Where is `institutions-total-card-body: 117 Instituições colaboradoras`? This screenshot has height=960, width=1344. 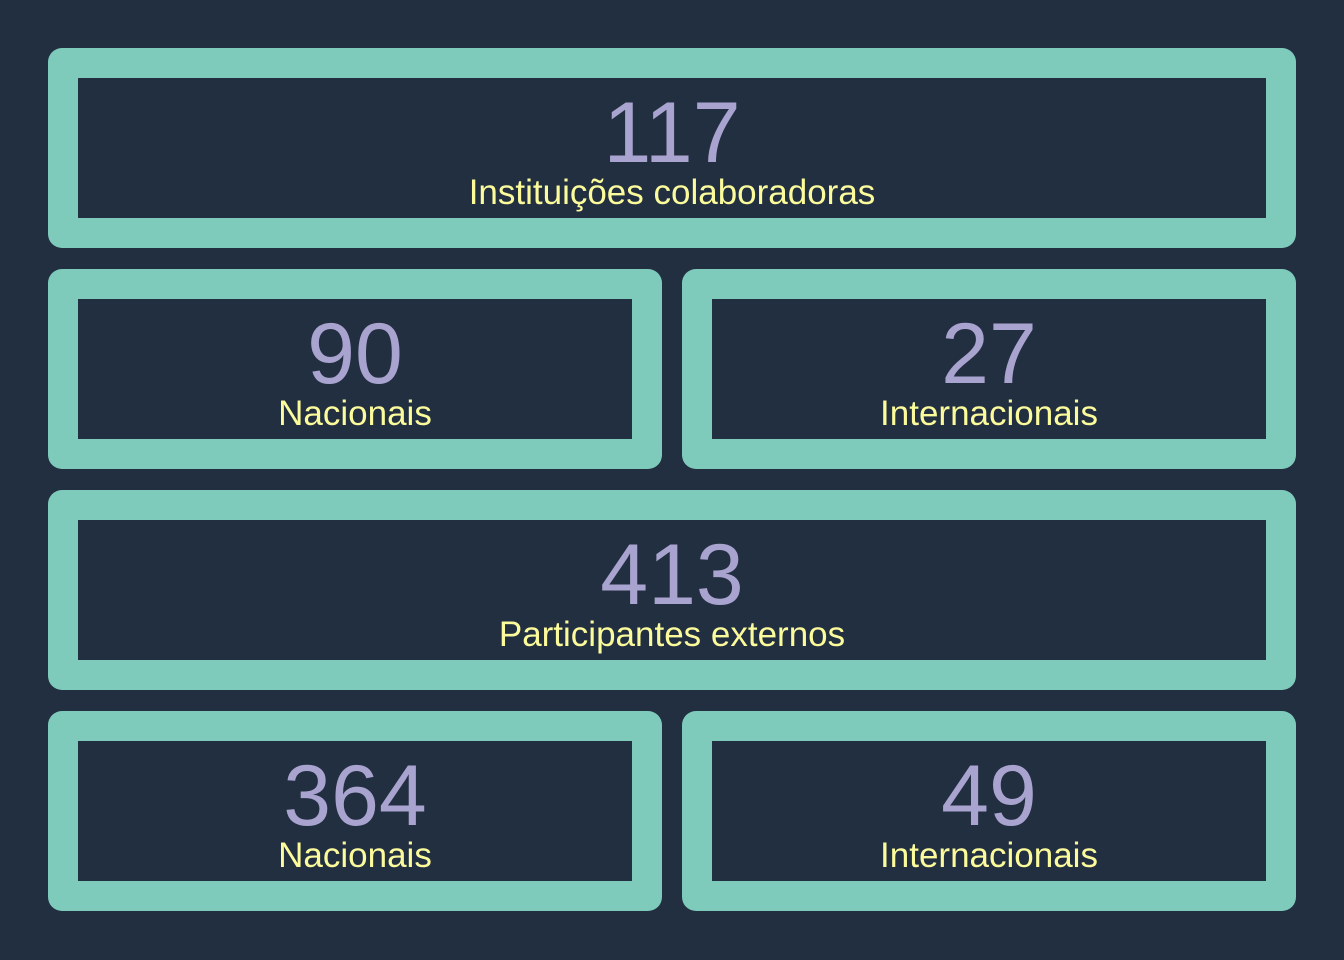 institutions-total-card-body: 117 Instituições colaboradoras is located at coordinates (672, 148).